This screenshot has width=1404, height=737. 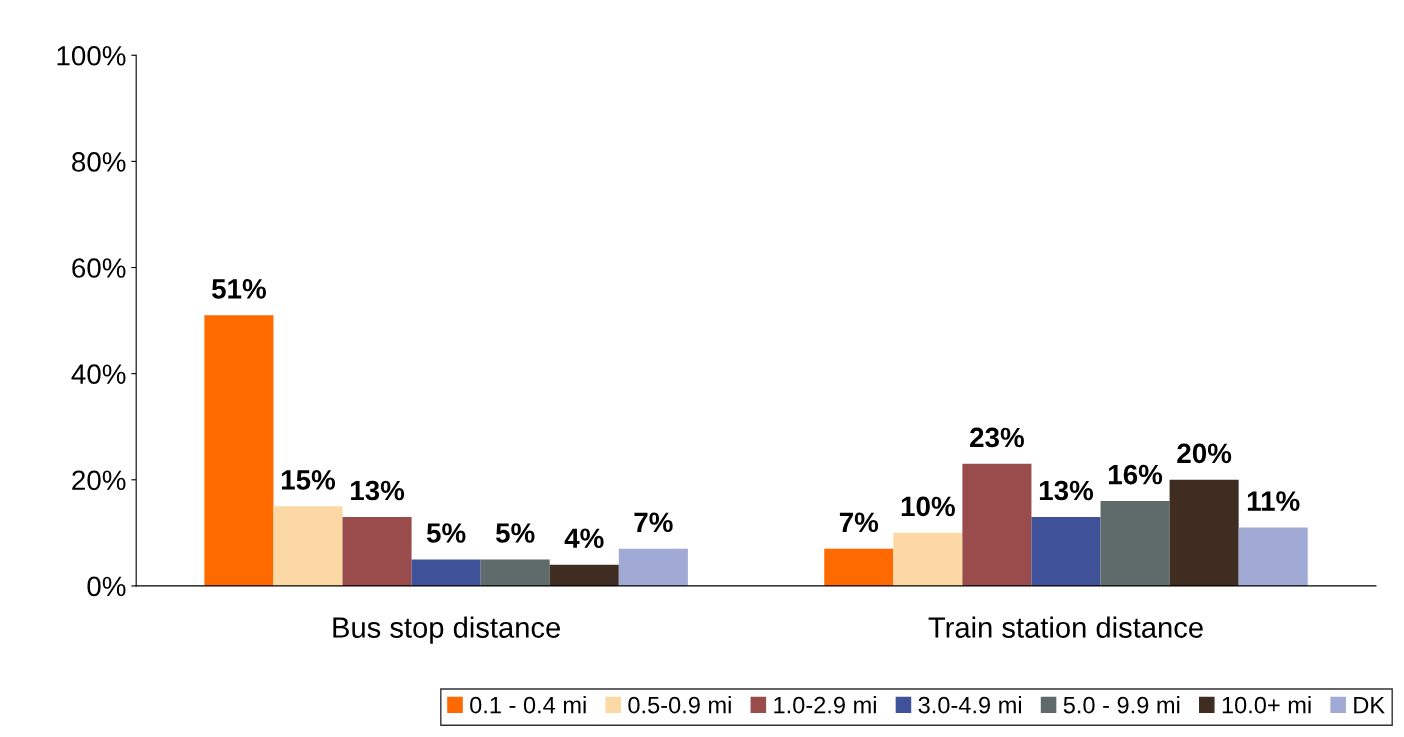 I want to click on y-tick-label: 0%, so click(x=106, y=586).